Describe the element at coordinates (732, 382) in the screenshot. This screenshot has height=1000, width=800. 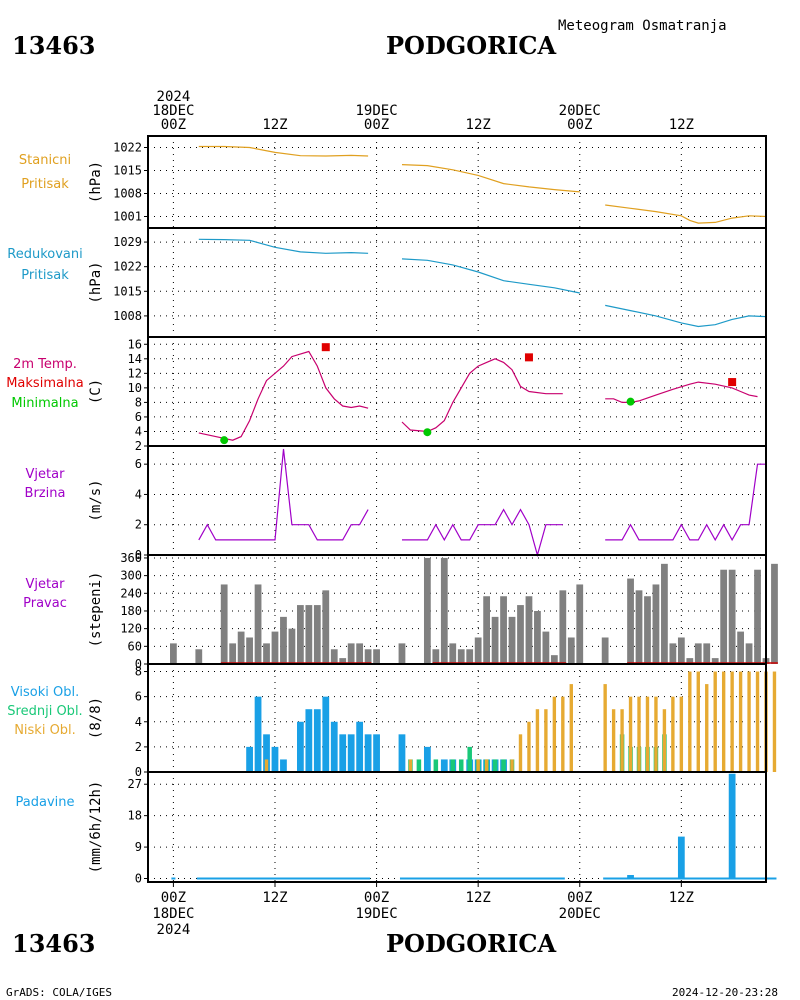
I see `tmax-marker` at that location.